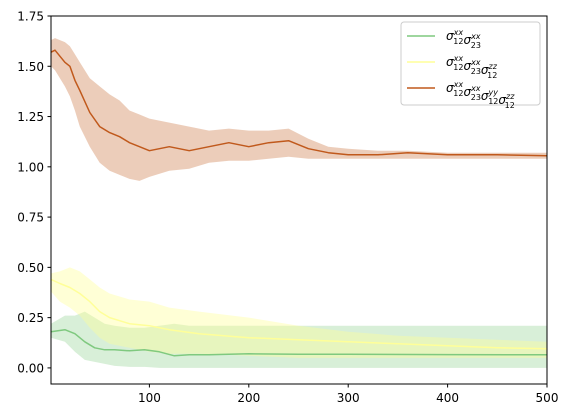  I want to click on legend-label-1: σxx 12σxx 23, so click(463, 39).